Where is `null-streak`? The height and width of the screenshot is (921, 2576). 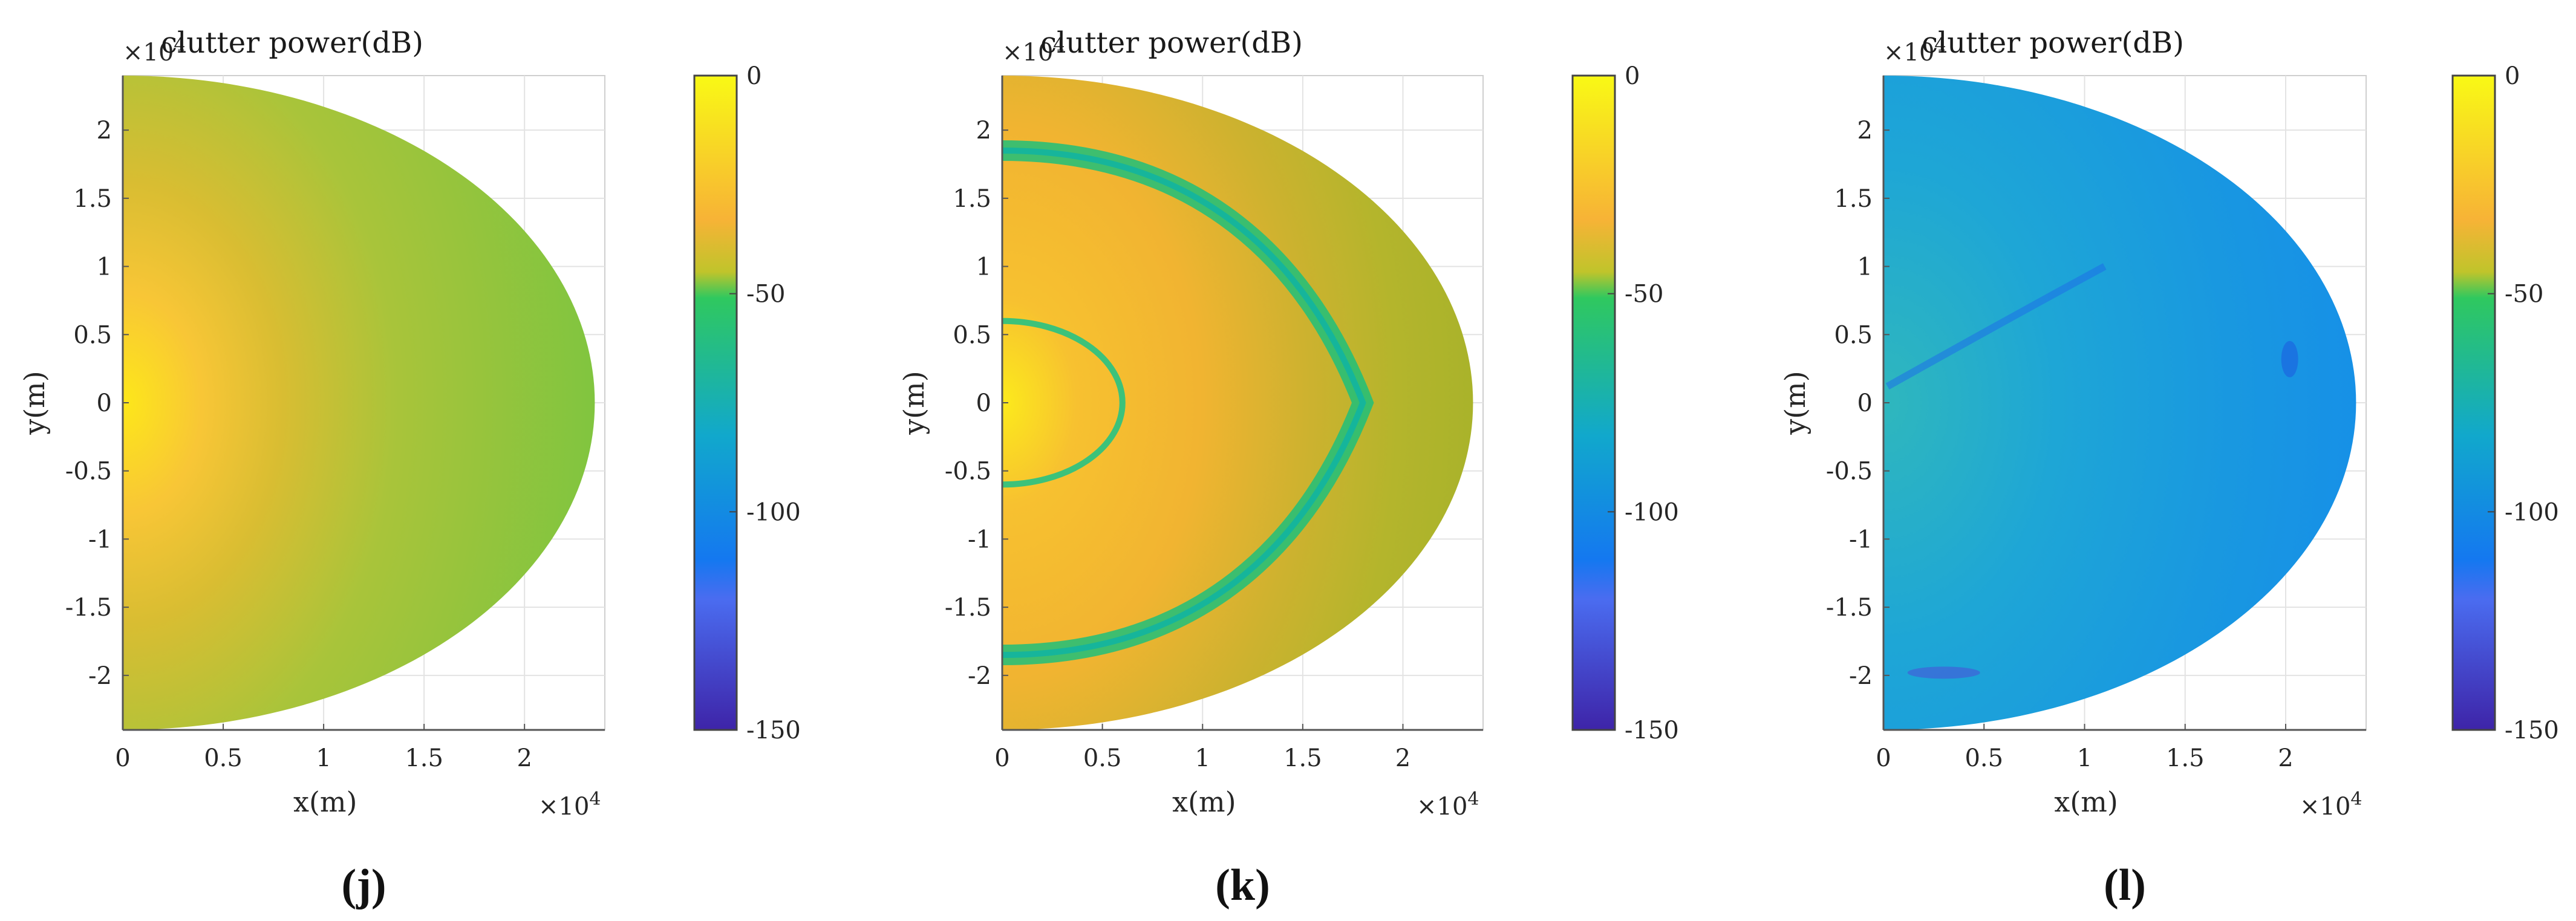
null-streak is located at coordinates (1996, 326).